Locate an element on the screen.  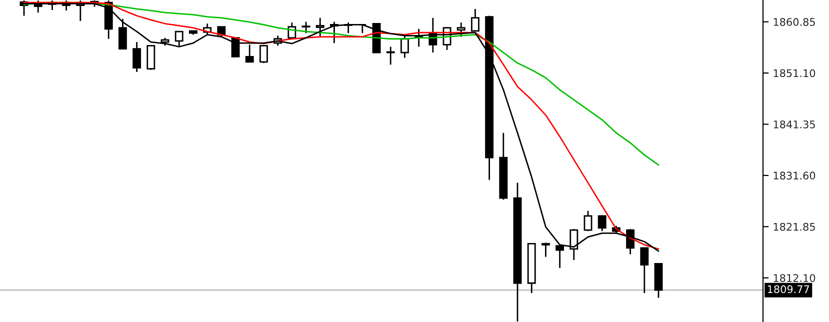
y-tick-label: 1841.35 is located at coordinates (794, 124).